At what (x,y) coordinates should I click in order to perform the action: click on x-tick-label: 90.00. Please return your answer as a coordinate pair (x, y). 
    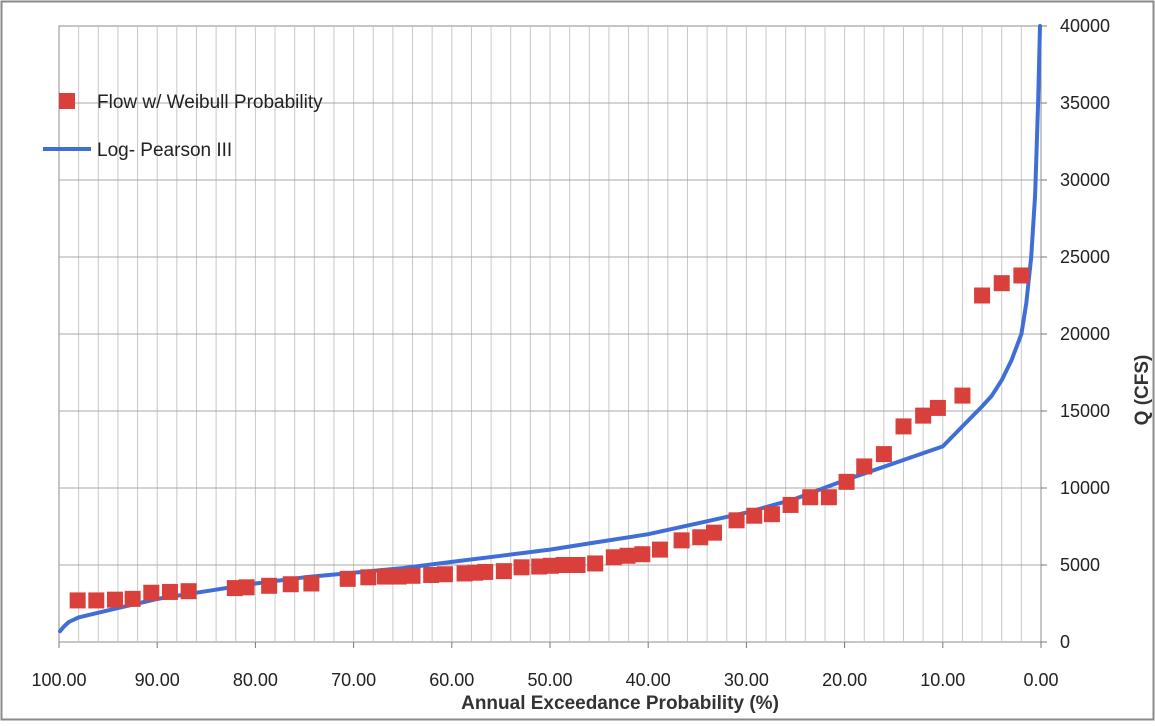
    Looking at the image, I should click on (157, 680).